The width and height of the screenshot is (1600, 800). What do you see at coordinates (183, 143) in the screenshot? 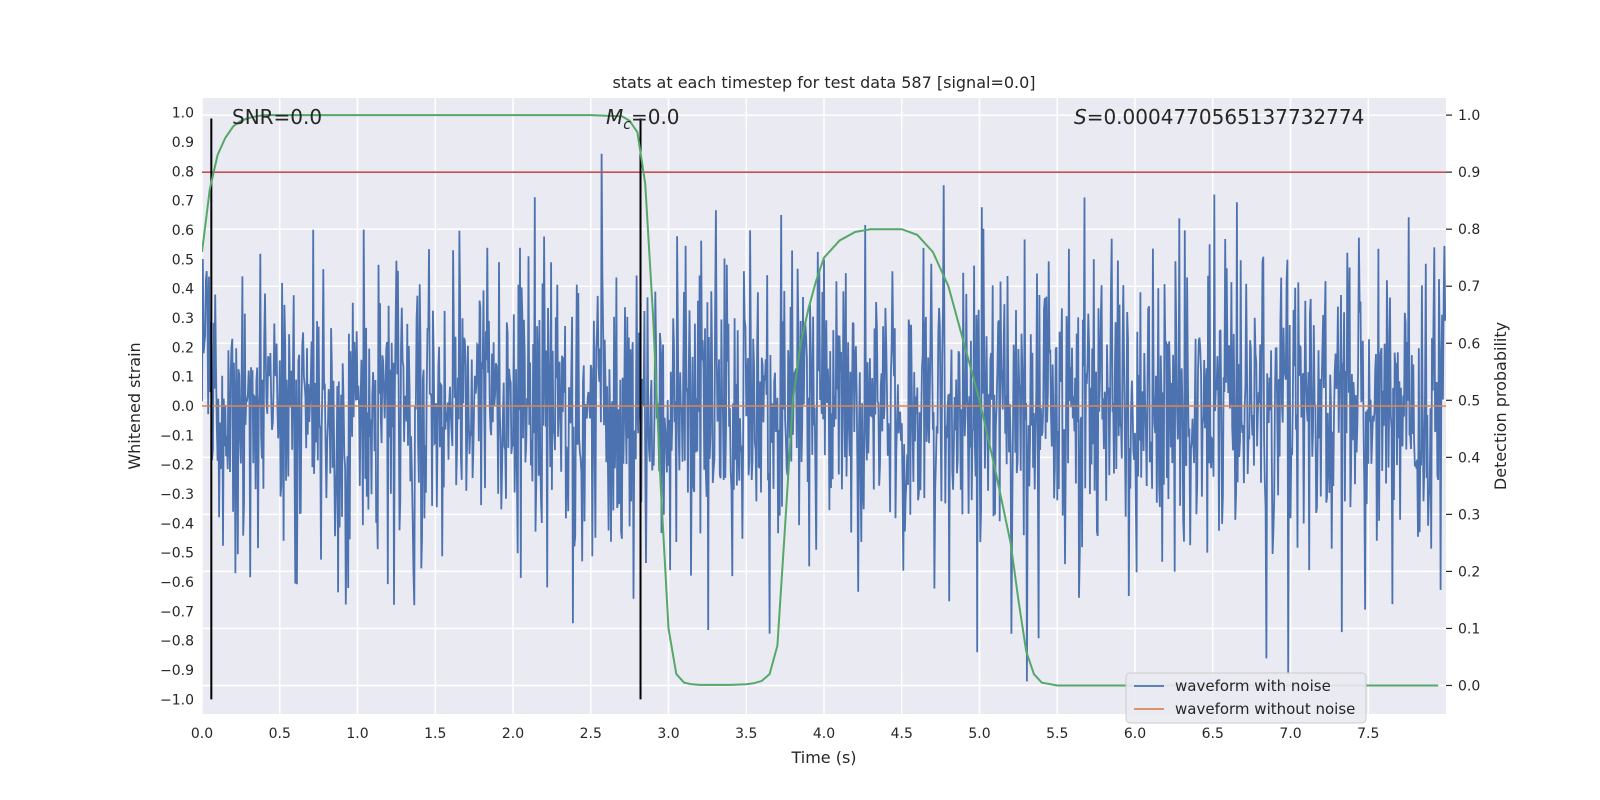
I see `y-left-tick-label: 0.9` at bounding box center [183, 143].